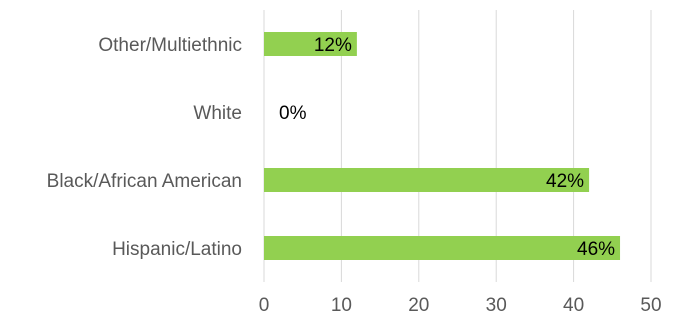 This screenshot has width=678, height=322. What do you see at coordinates (217, 113) in the screenshot?
I see `category-label-white: White` at bounding box center [217, 113].